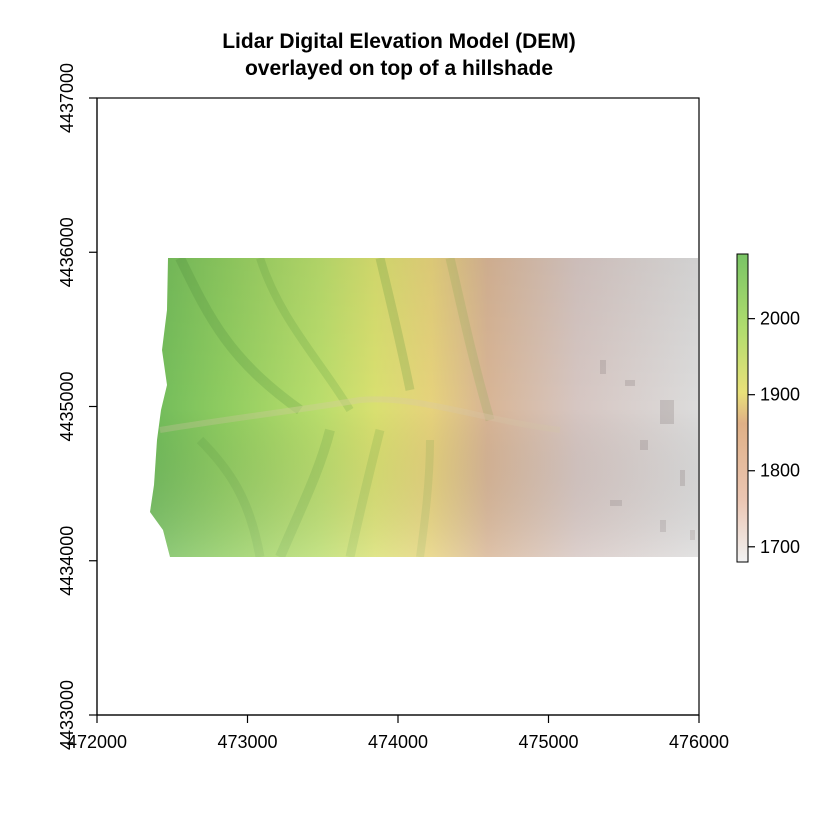  Describe the element at coordinates (780, 471) in the screenshot. I see `legend-tick-label: 1800` at that location.